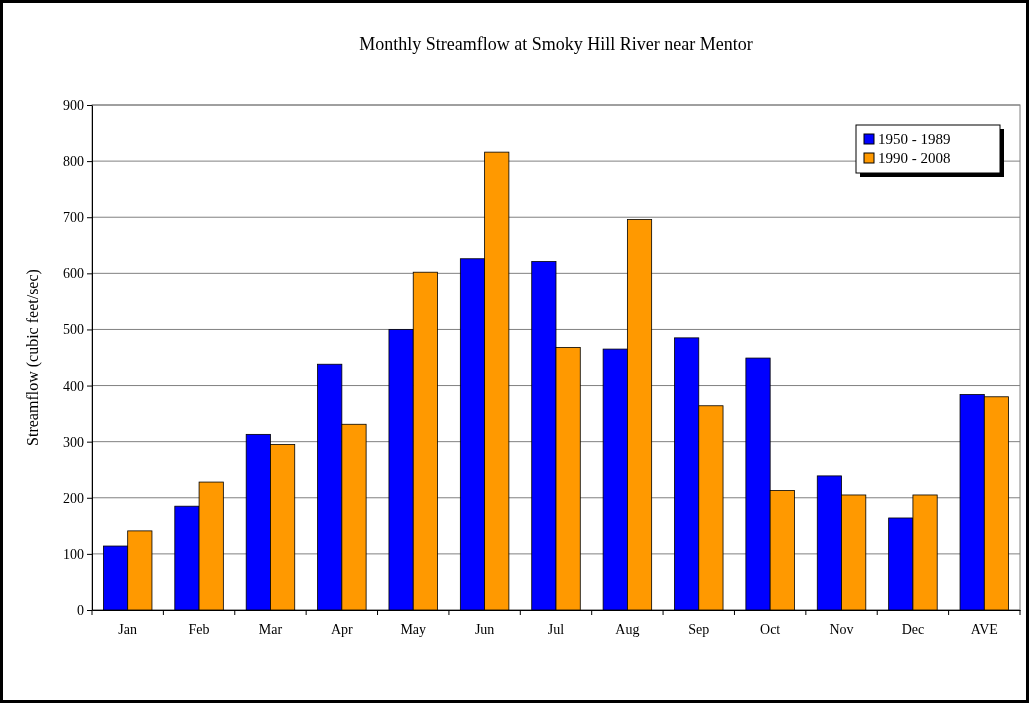 Image resolution: width=1029 pixels, height=703 pixels. I want to click on x-tick-label: Mar, so click(270, 629).